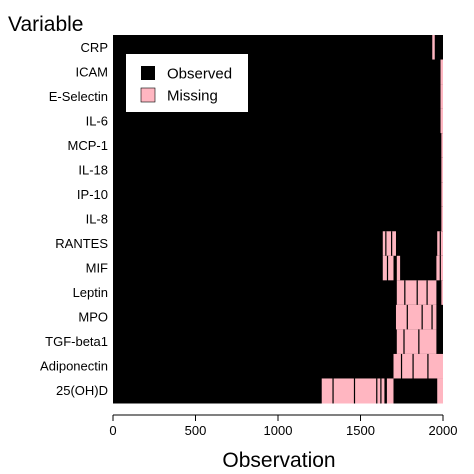 The width and height of the screenshot is (474, 474). Describe the element at coordinates (93, 169) in the screenshot. I see `variable-label-5: IL-18` at that location.